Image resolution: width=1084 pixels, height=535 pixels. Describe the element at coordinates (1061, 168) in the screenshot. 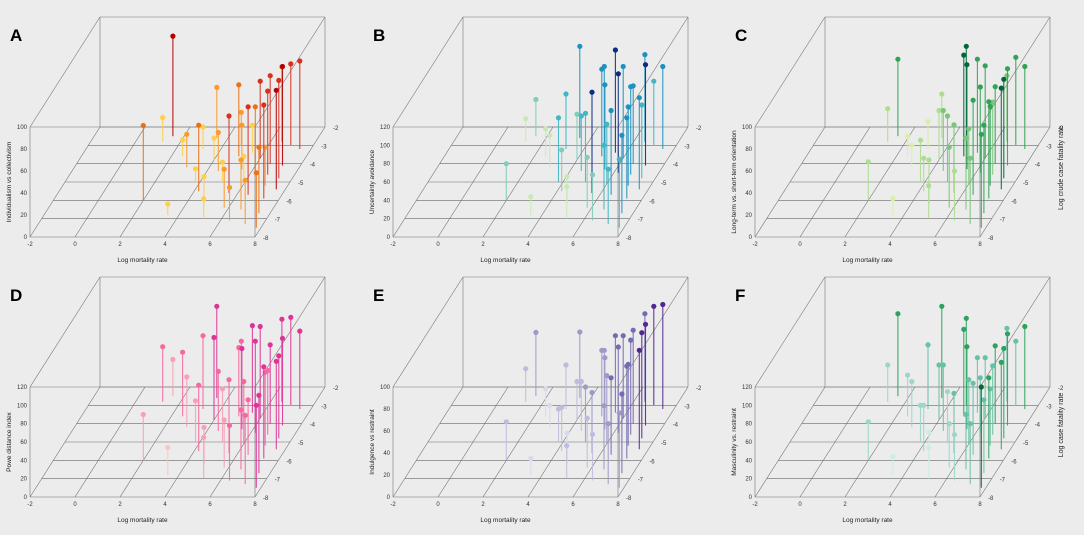

I see `right-label-top: Log crude case fatality rate` at that location.